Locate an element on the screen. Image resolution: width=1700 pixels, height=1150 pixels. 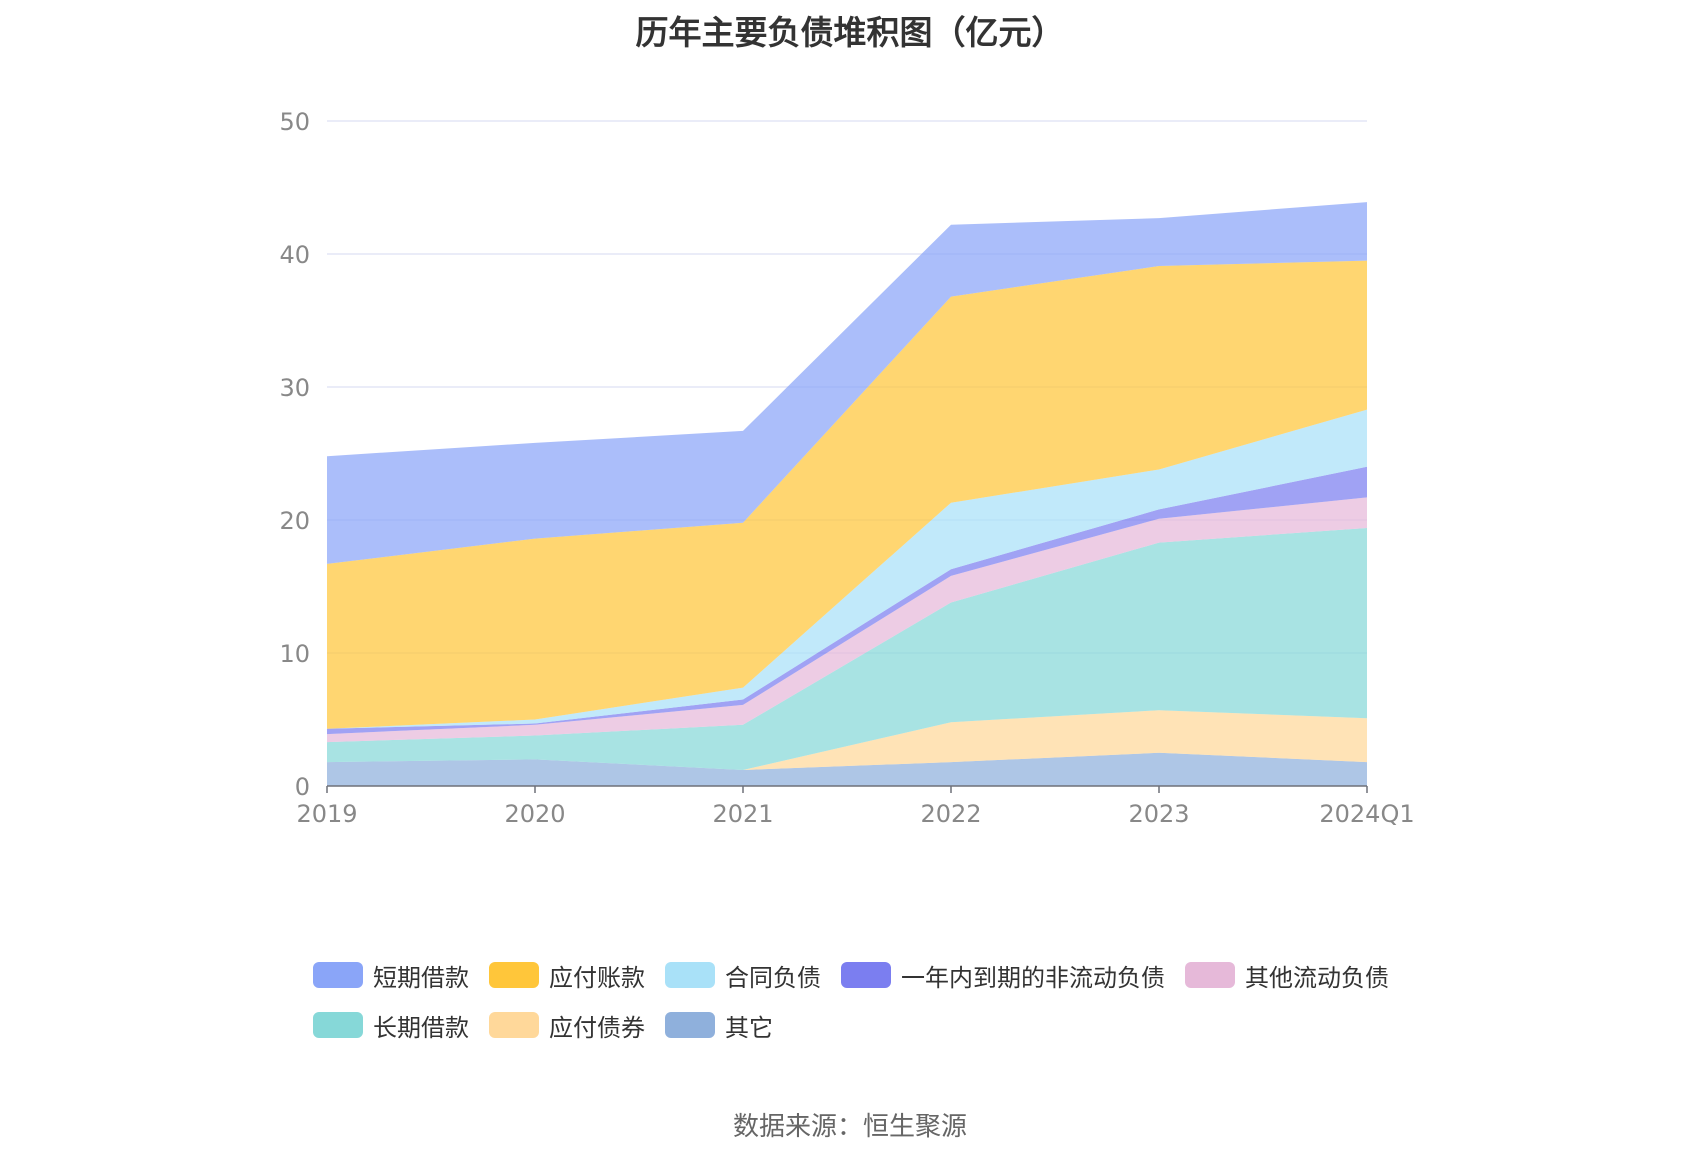
legend-item: 短期借款 is located at coordinates (391, 975).